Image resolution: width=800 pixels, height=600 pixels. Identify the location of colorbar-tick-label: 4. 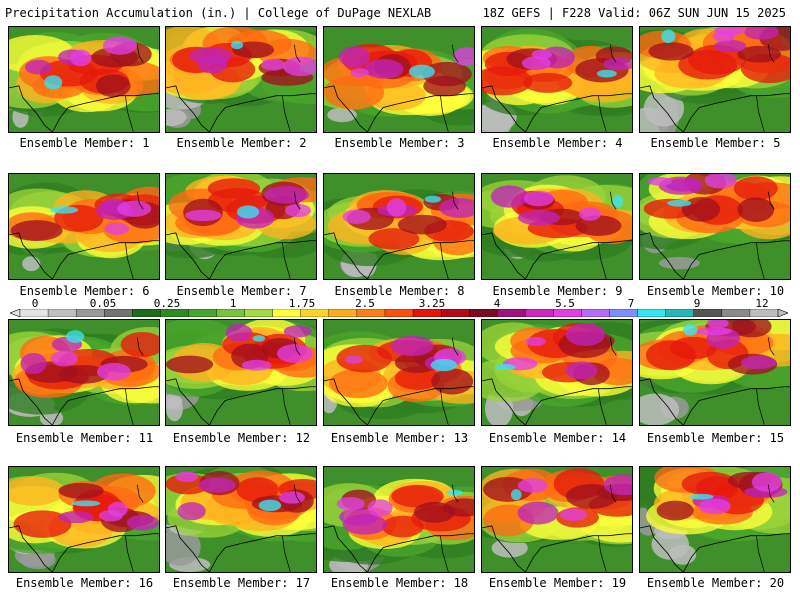
(497, 303).